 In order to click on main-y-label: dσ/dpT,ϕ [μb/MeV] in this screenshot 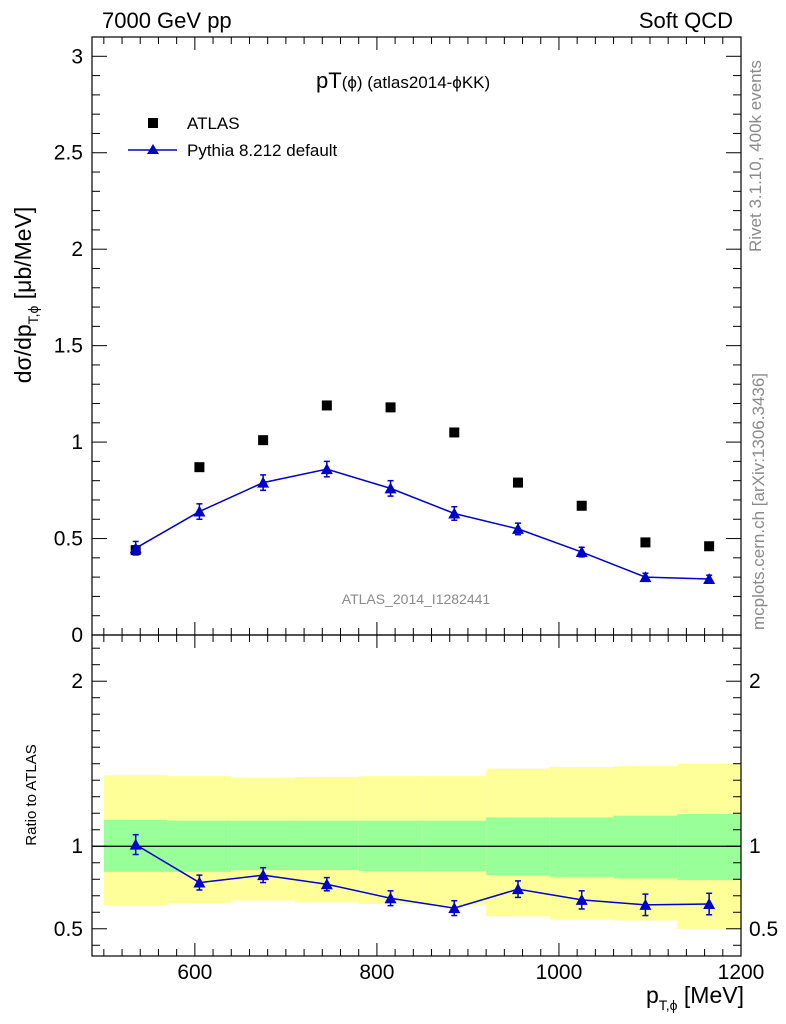, I will do `click(25, 295)`.